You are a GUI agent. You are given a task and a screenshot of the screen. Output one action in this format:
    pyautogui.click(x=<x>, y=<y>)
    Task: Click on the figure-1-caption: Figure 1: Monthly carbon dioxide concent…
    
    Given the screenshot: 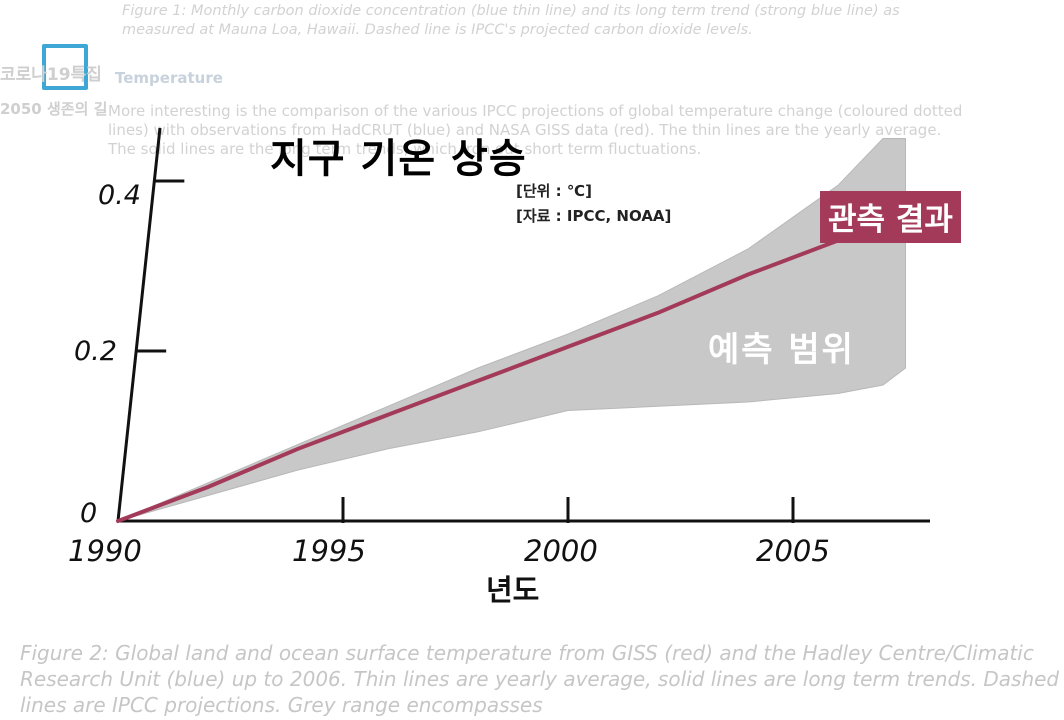 What is the action you would take?
    pyautogui.click(x=511, y=20)
    